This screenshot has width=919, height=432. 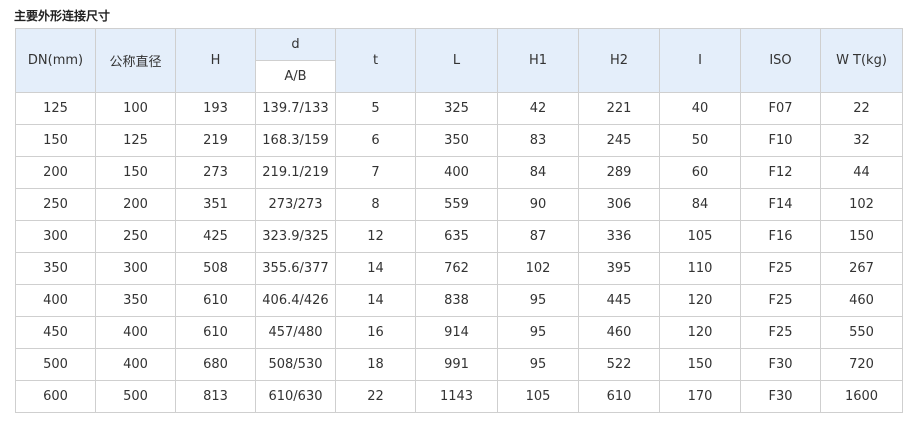 I want to click on header-h: H, so click(x=215, y=60).